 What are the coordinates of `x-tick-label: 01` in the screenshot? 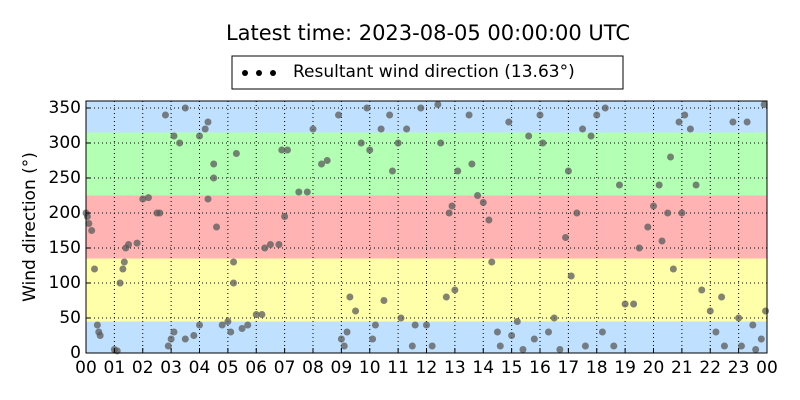 It's located at (115, 368).